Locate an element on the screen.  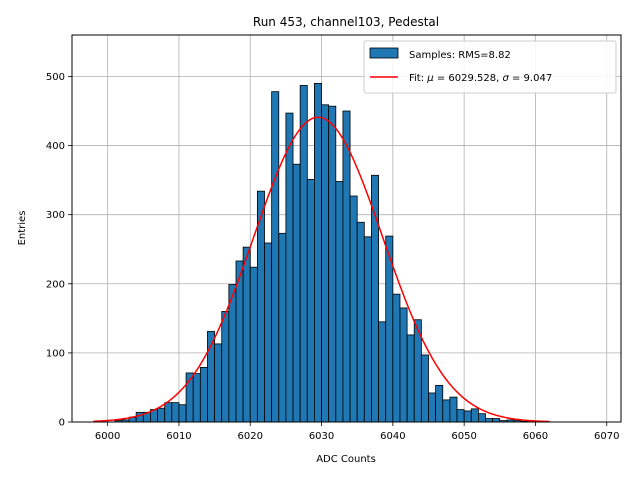
x-tick-label: 6010 is located at coordinates (178, 436).